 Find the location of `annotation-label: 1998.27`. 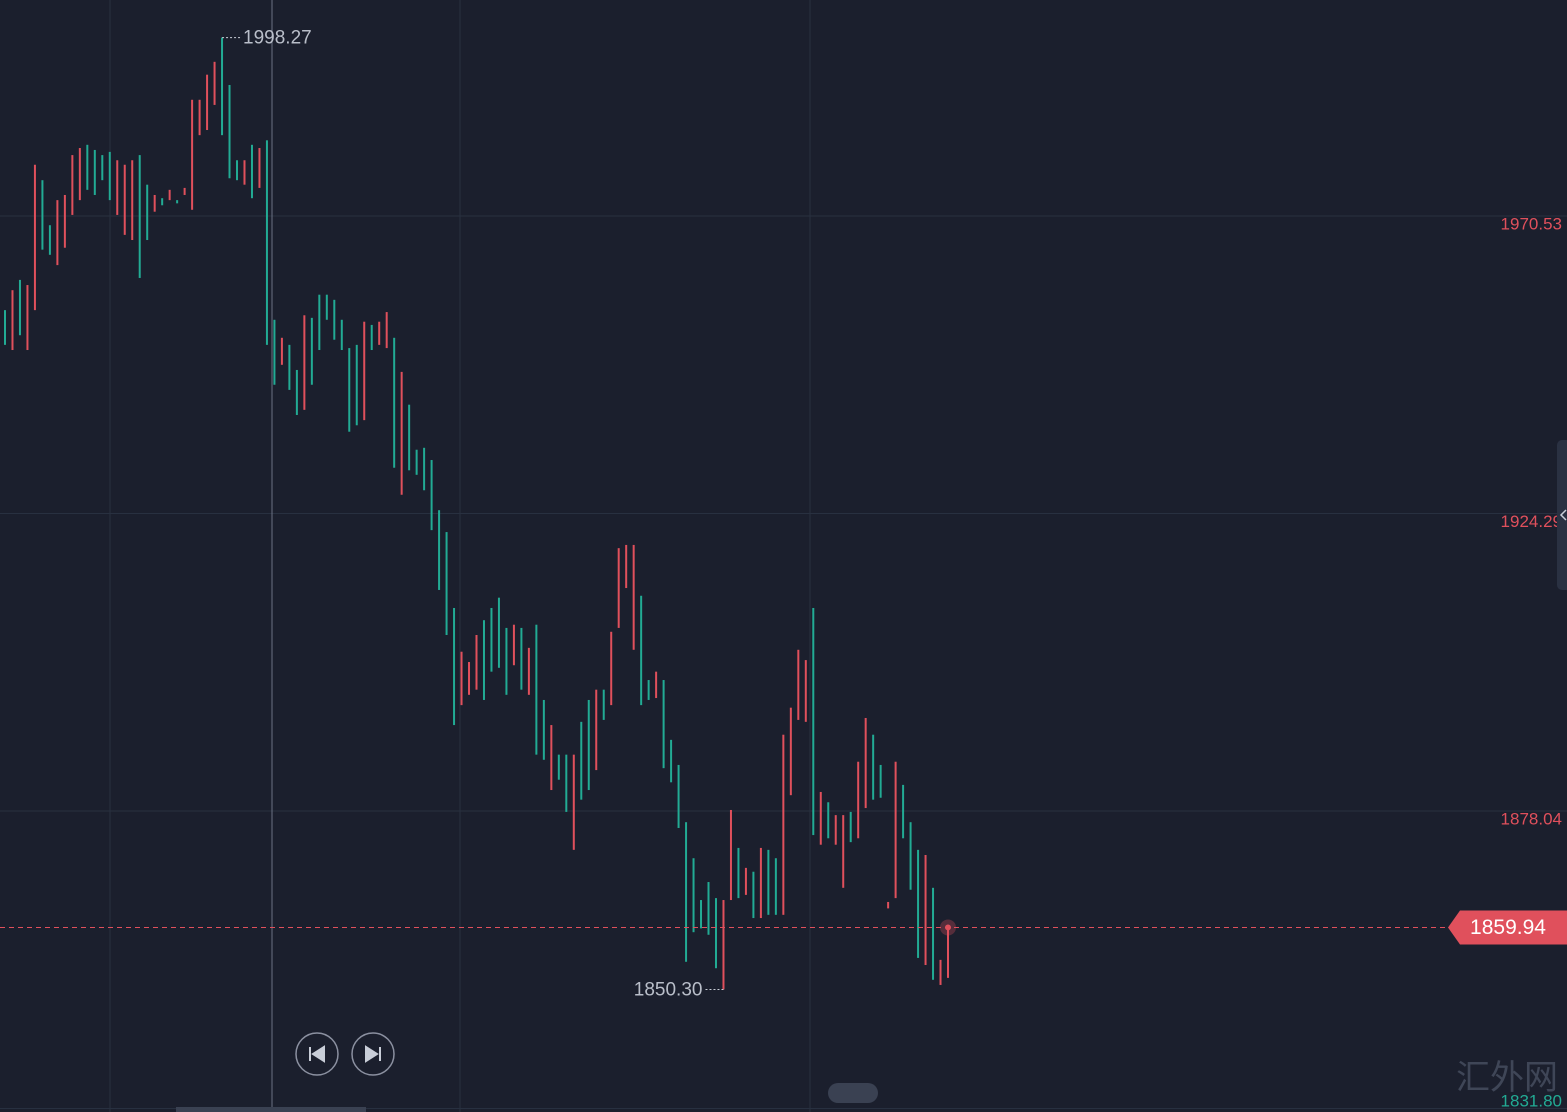

annotation-label: 1998.27 is located at coordinates (277, 38).